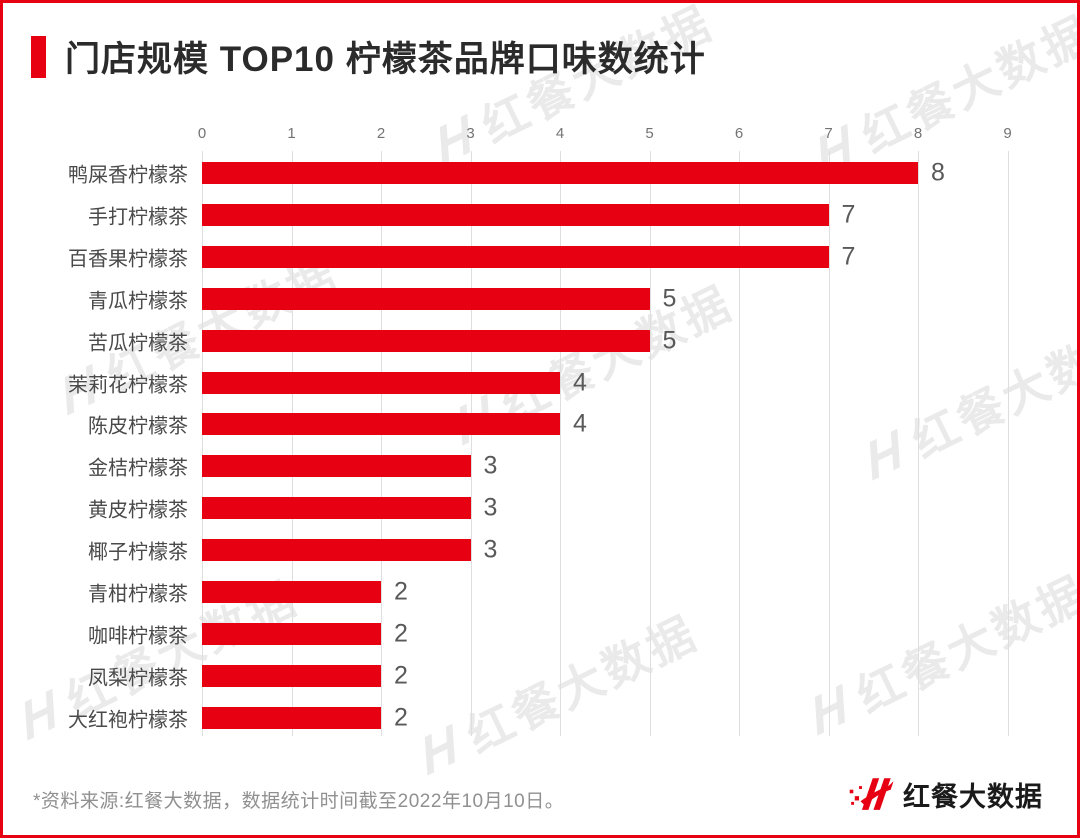 This screenshot has width=1080, height=838. I want to click on category-label: 咖啡柠檬茶, so click(138, 636).